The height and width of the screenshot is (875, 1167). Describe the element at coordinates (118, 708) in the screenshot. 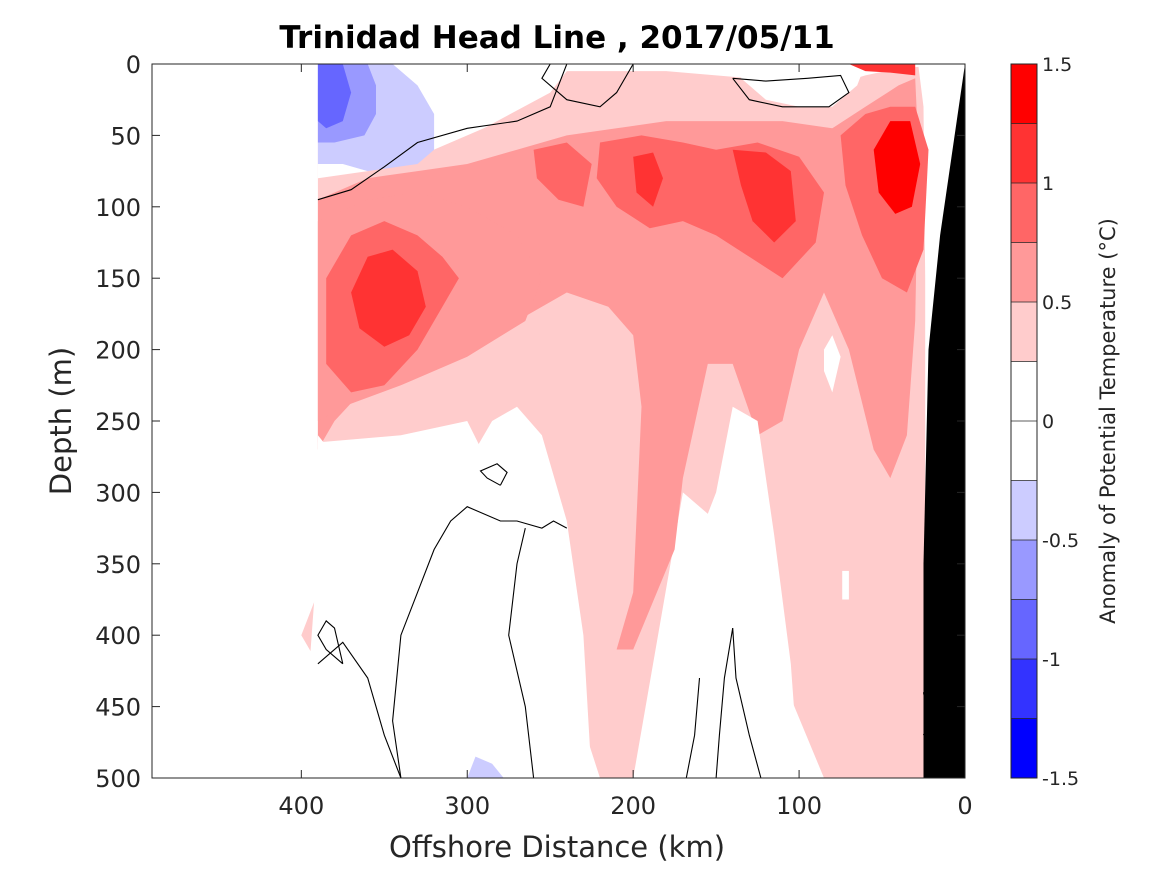

I see `y-tick-label: 450` at that location.